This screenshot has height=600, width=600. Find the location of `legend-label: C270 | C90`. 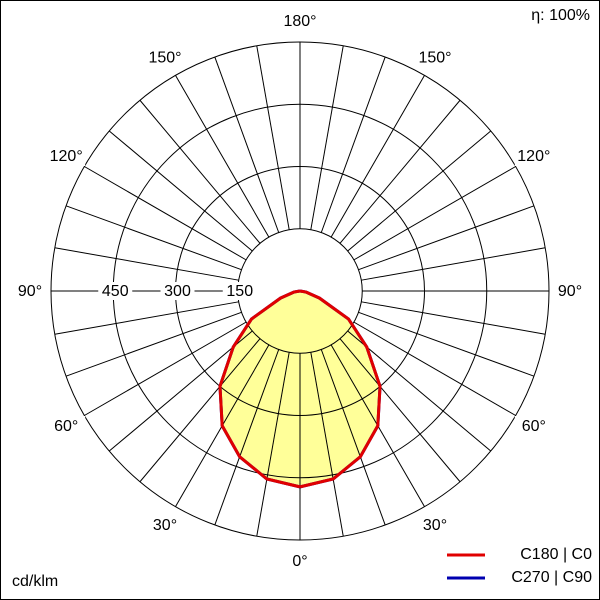

legend-label: C270 | C90 is located at coordinates (551, 577).